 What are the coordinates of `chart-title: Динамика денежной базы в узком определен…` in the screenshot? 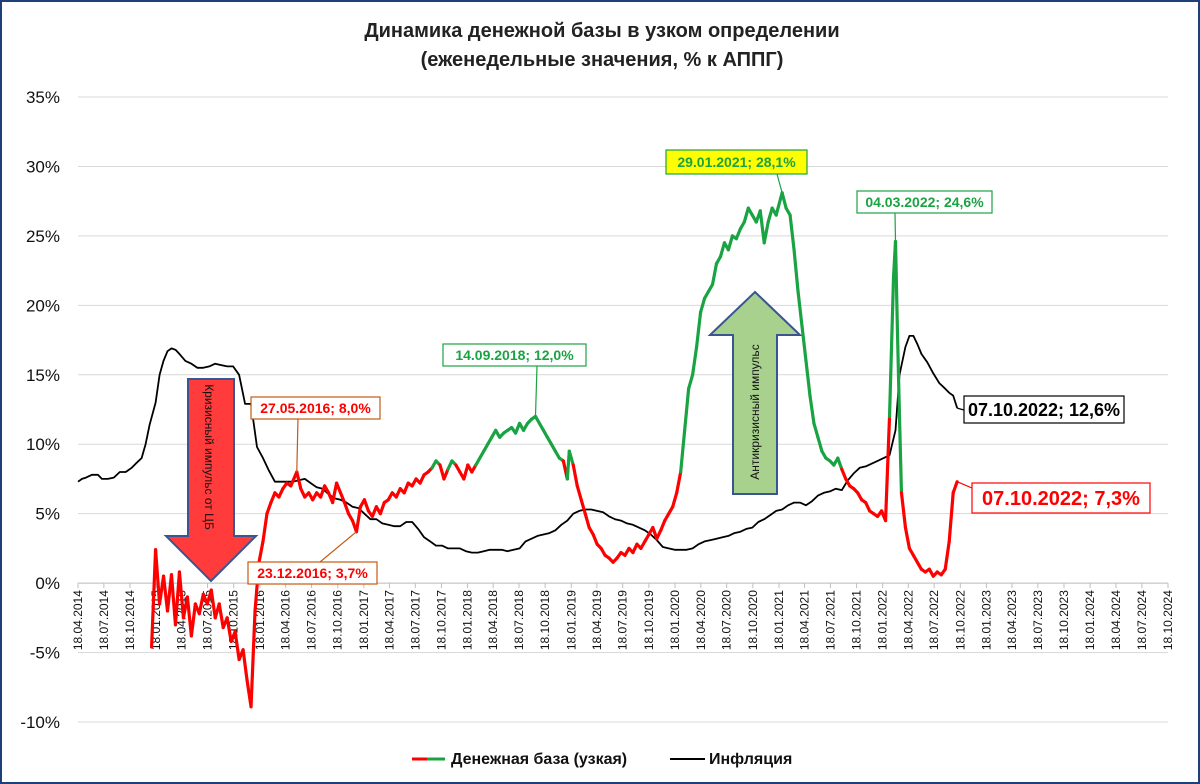 It's located at (601, 31).